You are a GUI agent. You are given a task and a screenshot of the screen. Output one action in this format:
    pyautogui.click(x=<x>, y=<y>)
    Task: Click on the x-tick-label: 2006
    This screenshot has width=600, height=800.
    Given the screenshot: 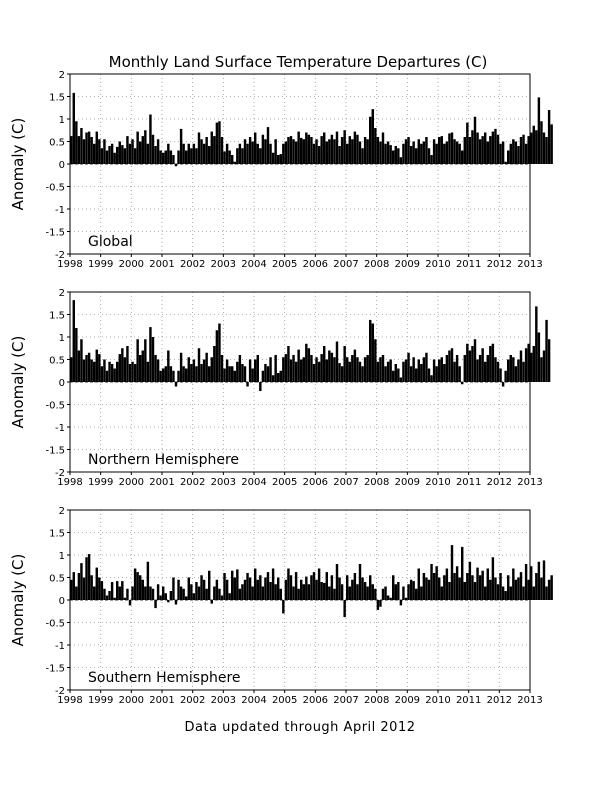 What is the action you would take?
    pyautogui.click(x=315, y=700)
    